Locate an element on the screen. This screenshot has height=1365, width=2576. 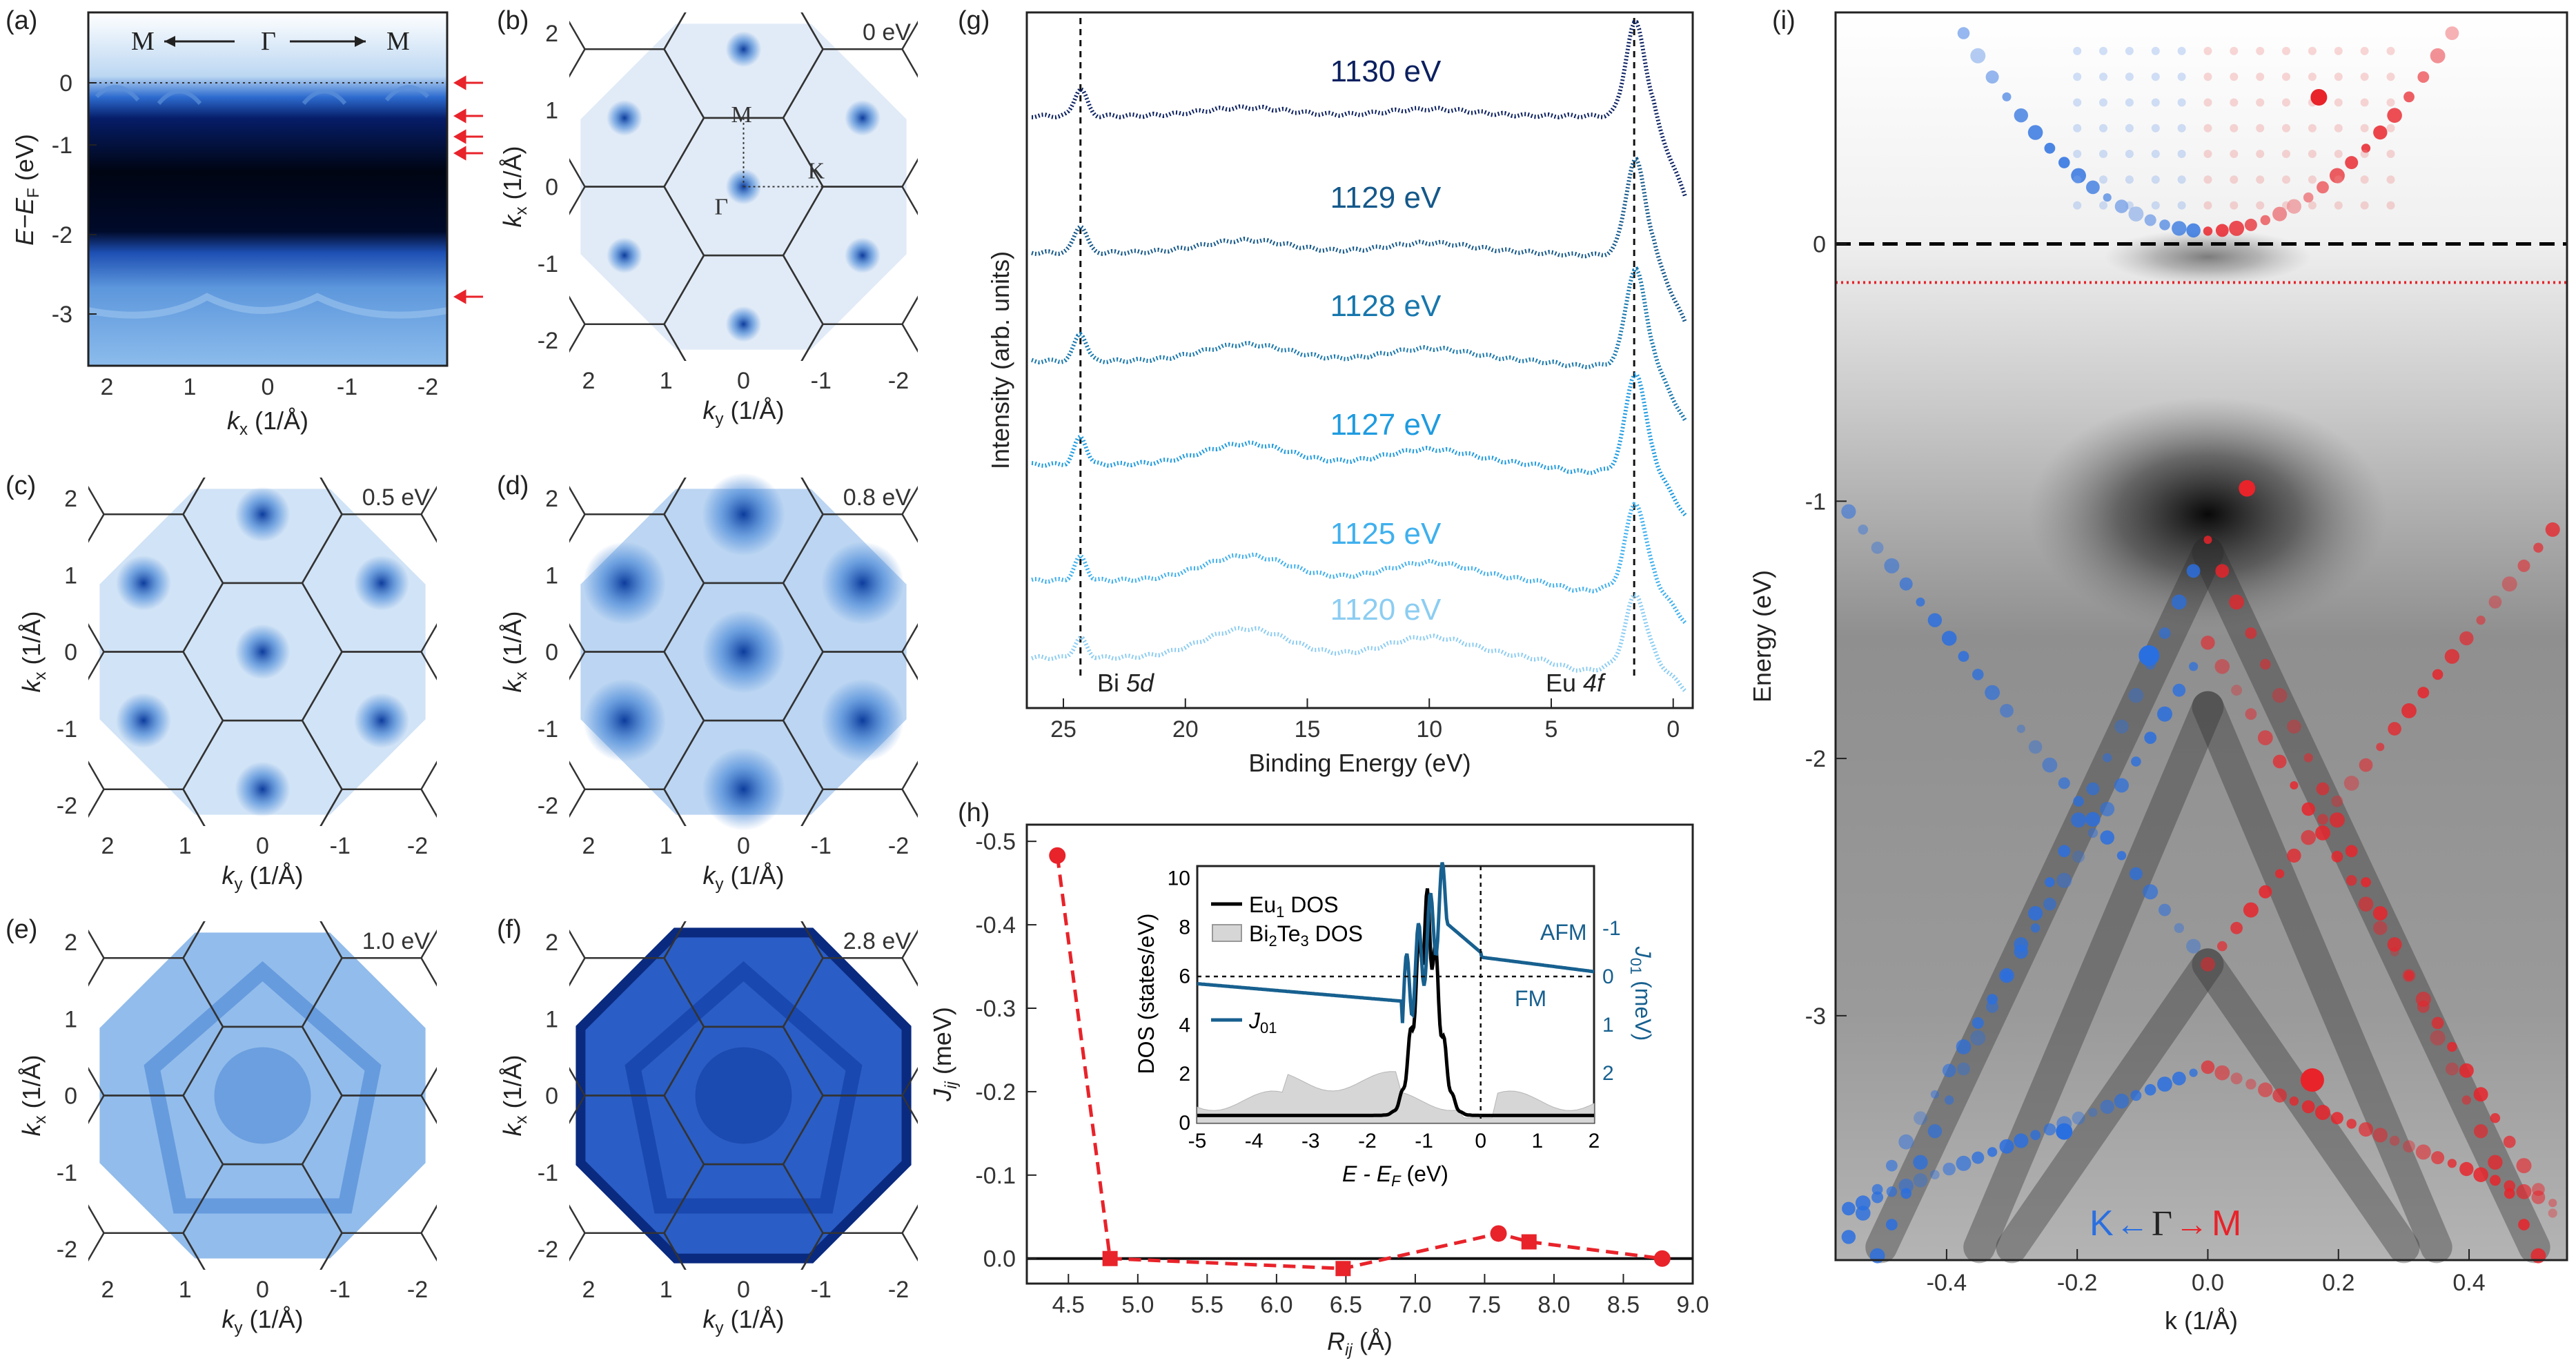
panel-i-ylabel: Energy (eV) is located at coordinates (1762, 636).